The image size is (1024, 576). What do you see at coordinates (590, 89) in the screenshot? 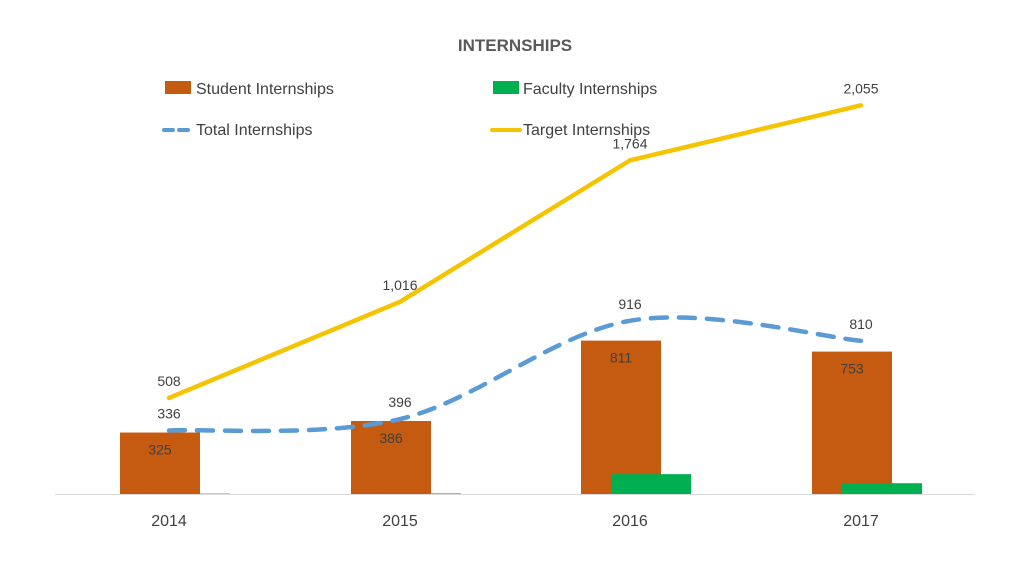
I see `legend-label-faculty: Faculty Internships` at bounding box center [590, 89].